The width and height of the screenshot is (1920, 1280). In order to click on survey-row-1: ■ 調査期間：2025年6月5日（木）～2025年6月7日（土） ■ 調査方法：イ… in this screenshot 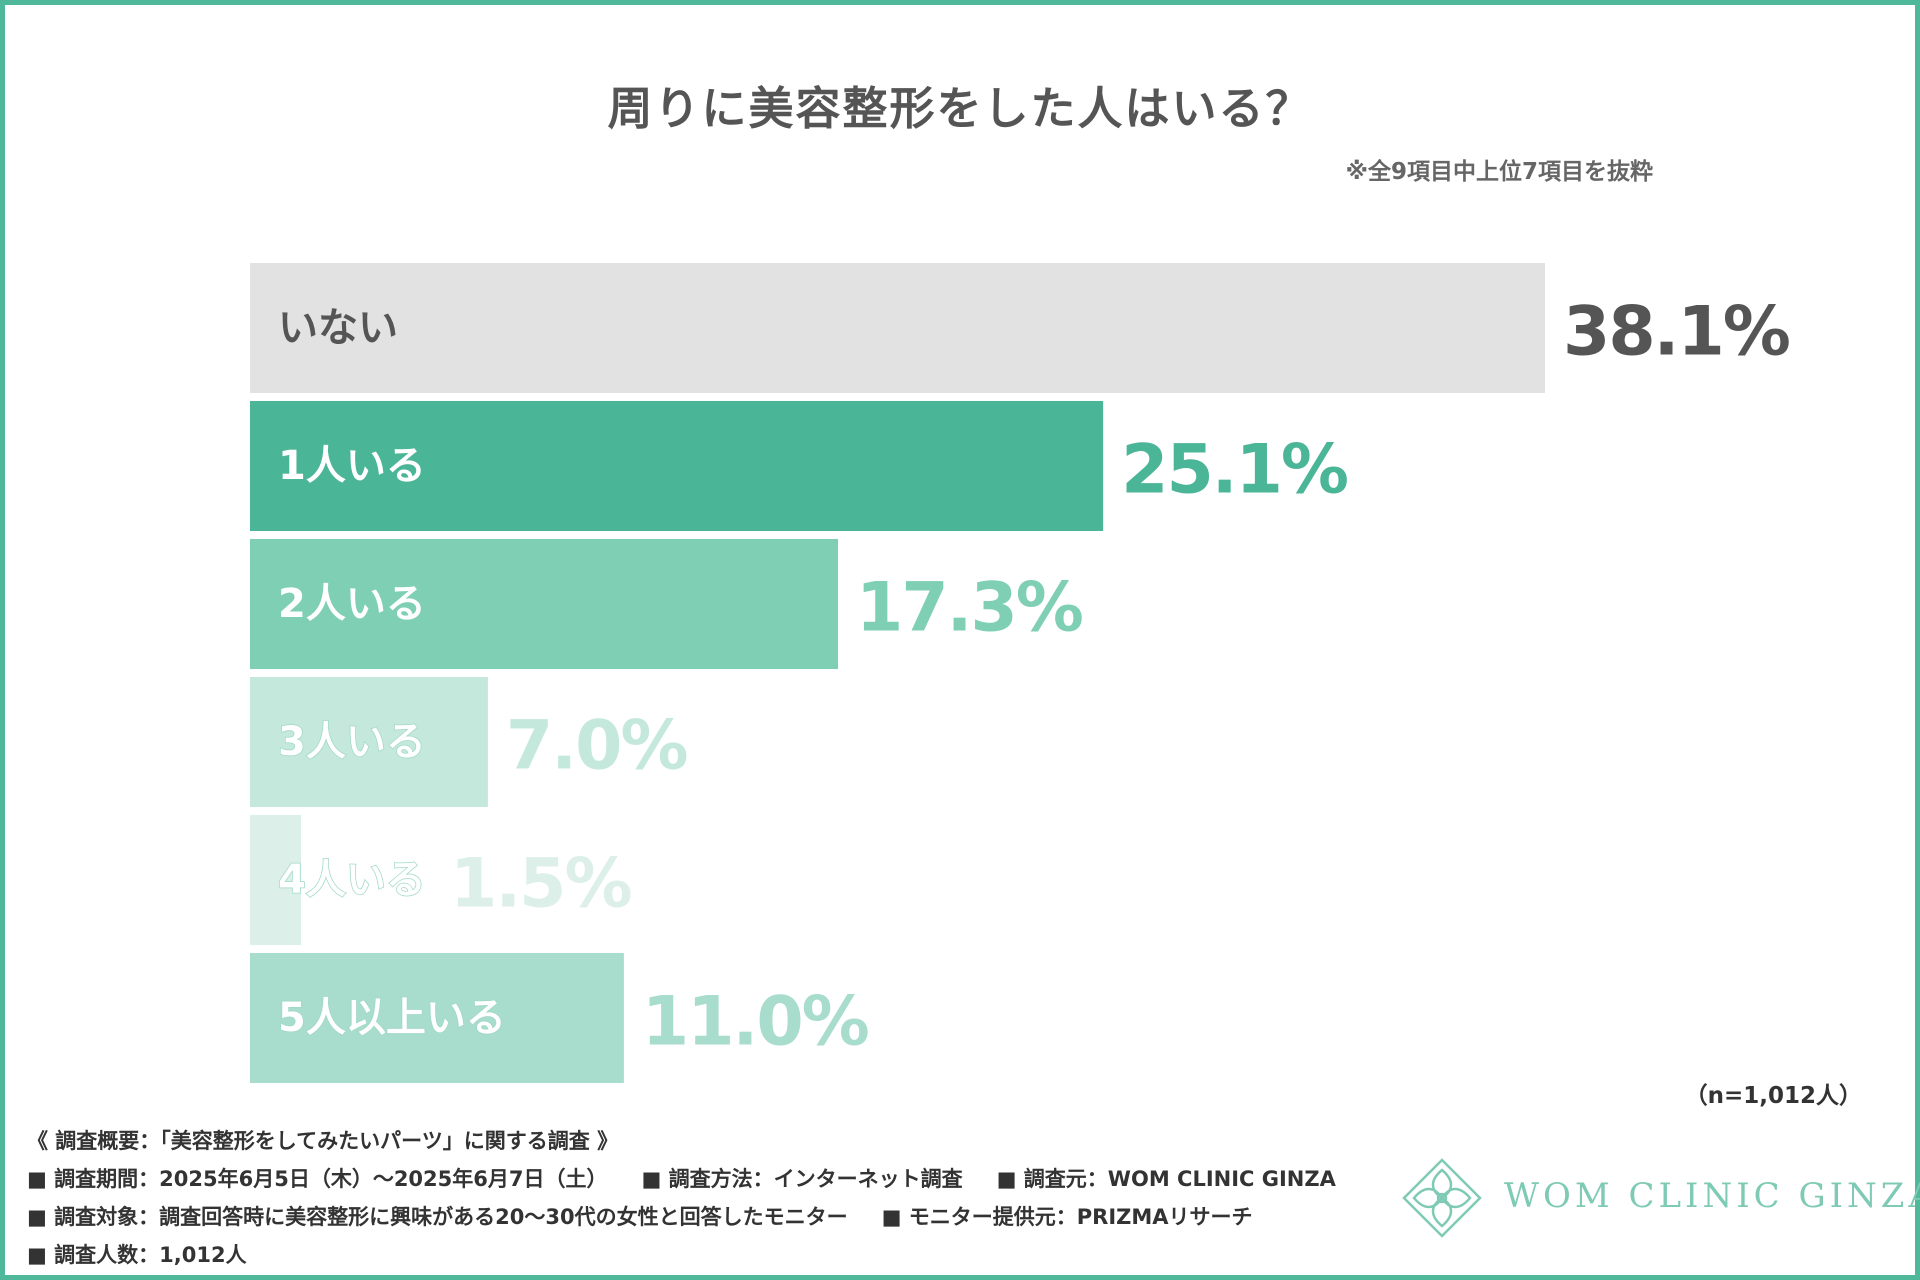, I will do `click(717, 1179)`.